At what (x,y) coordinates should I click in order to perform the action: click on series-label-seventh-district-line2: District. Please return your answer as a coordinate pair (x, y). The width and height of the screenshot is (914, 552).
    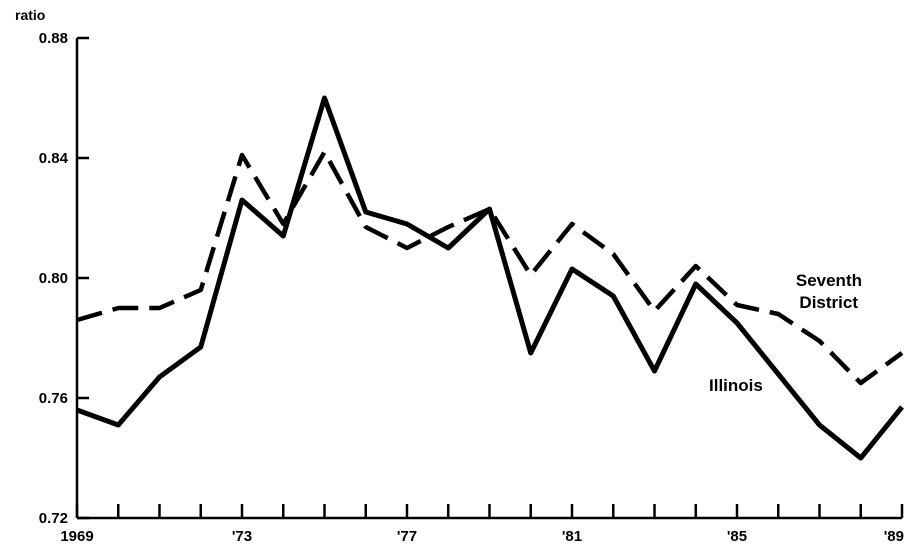
    Looking at the image, I should click on (828, 302).